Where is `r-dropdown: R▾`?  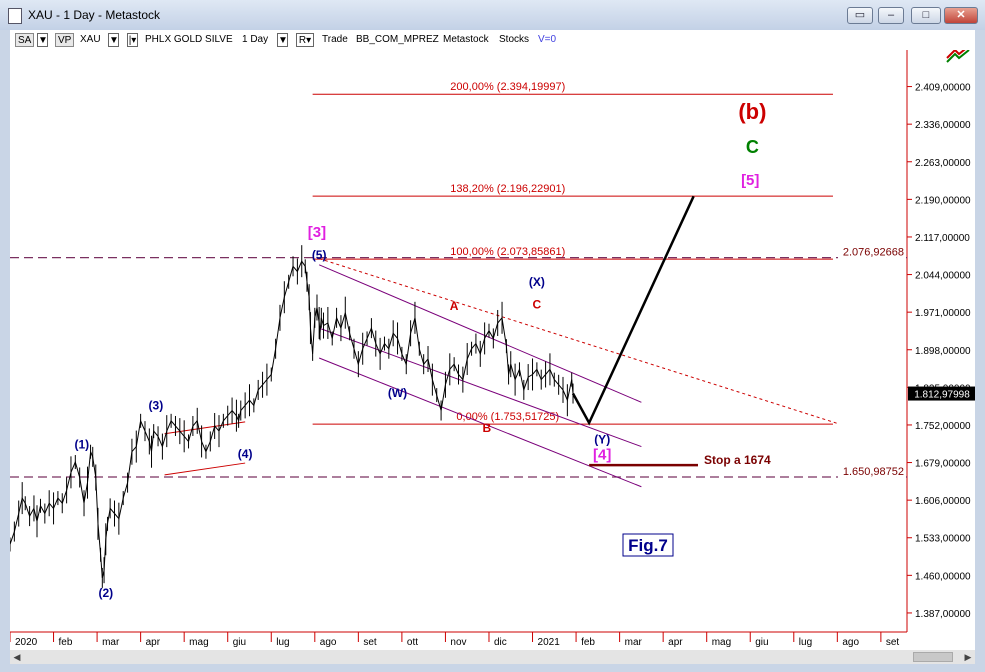 r-dropdown: R▾ is located at coordinates (305, 40).